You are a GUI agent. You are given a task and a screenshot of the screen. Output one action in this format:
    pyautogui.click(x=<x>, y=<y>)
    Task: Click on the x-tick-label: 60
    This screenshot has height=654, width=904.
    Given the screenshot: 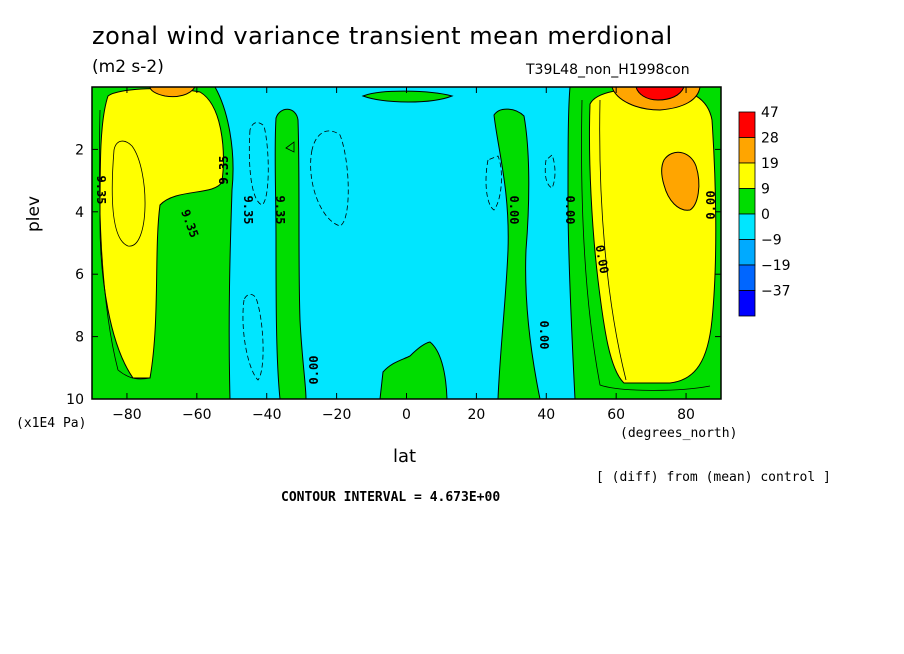 What is the action you would take?
    pyautogui.click(x=616, y=415)
    